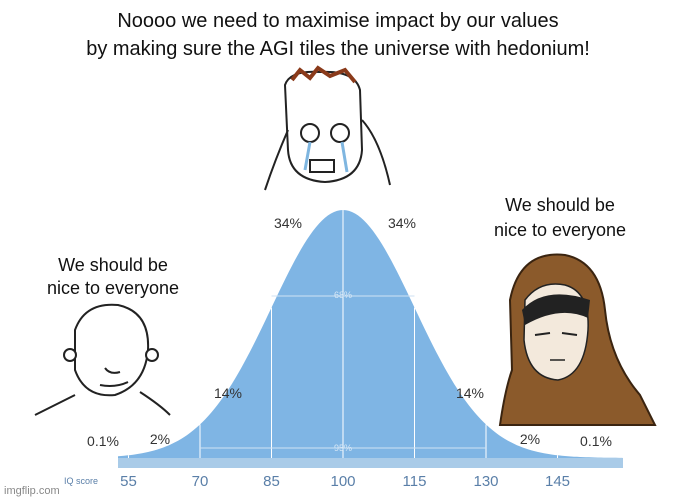 The width and height of the screenshot is (675, 499). Describe the element at coordinates (32, 491) in the screenshot. I see `watermark: imgflip.com` at that location.